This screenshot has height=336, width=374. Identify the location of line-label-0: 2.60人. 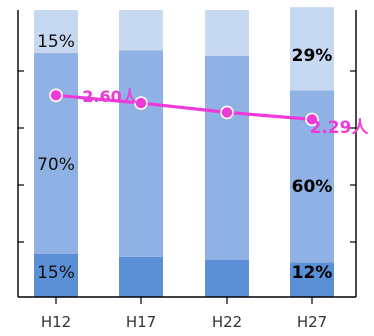
(110, 96).